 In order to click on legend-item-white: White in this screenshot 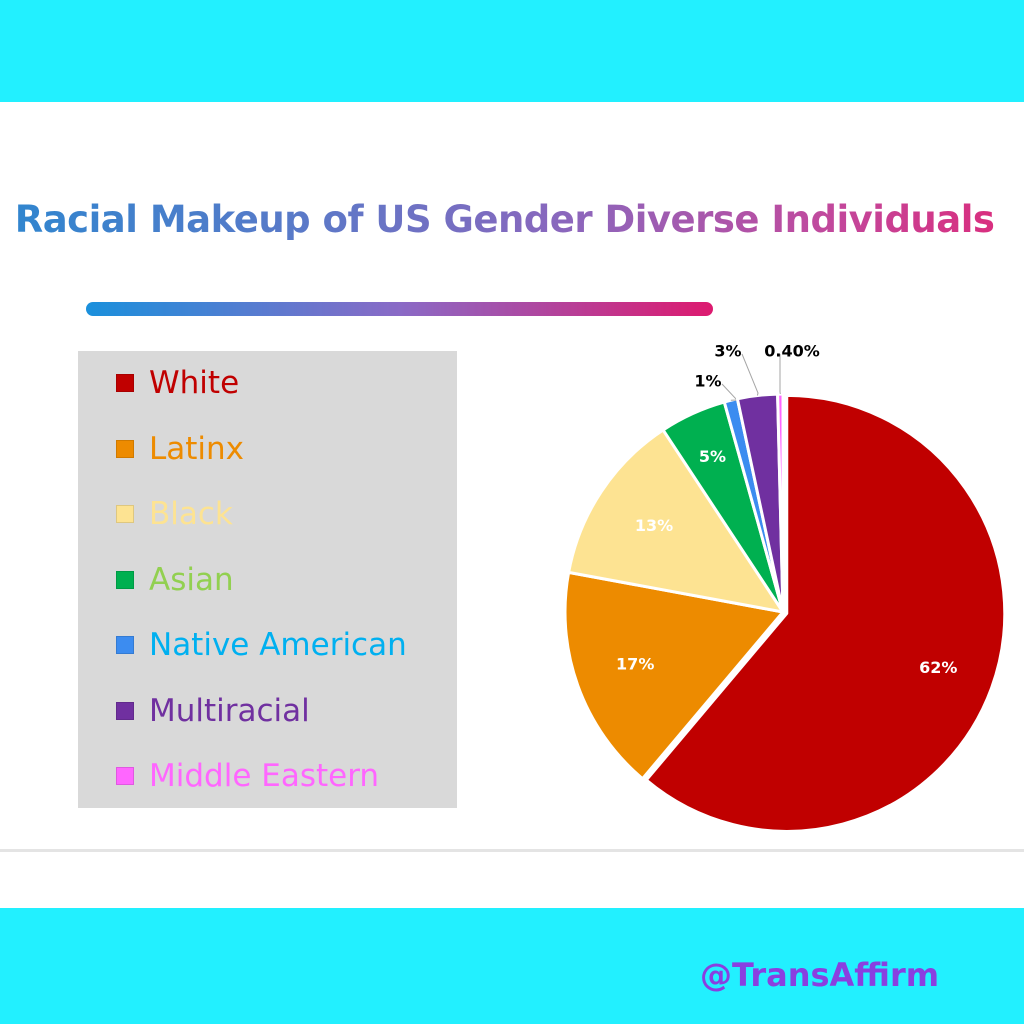, I will do `click(177, 383)`.